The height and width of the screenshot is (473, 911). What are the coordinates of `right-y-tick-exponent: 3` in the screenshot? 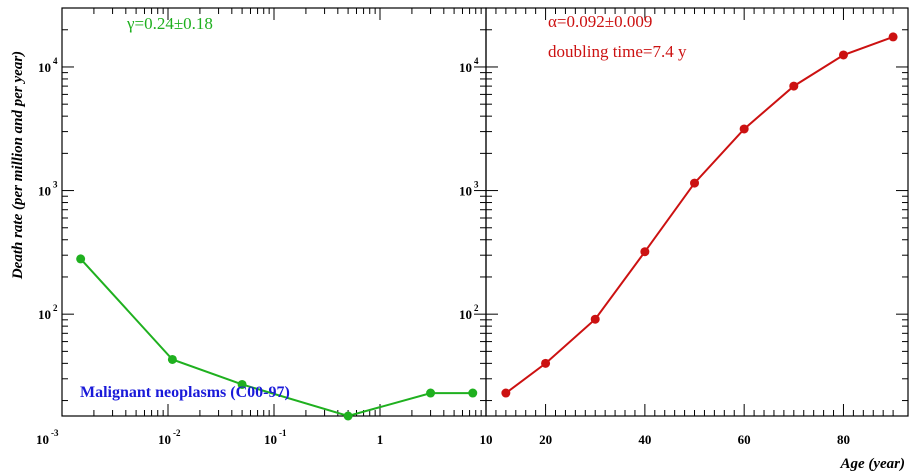 It's located at (476, 185).